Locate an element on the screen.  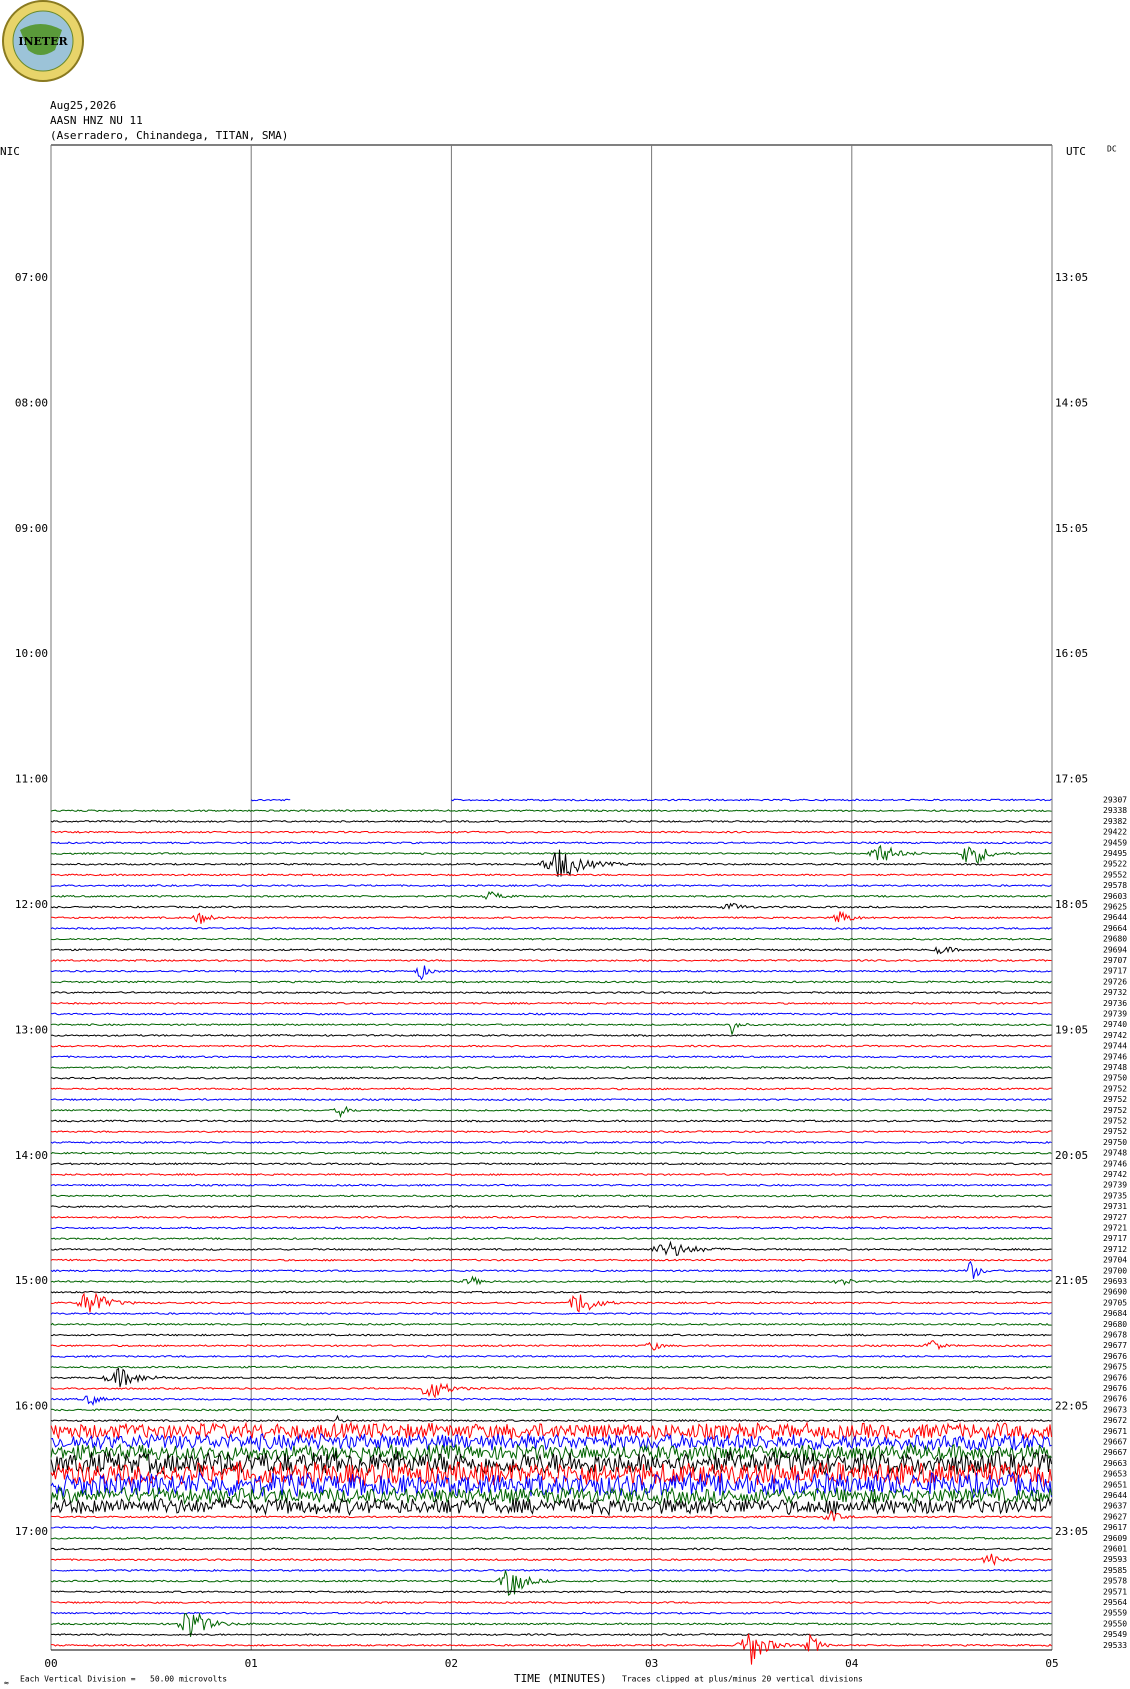
trace-label: 29603 is located at coordinates (1115, 896).